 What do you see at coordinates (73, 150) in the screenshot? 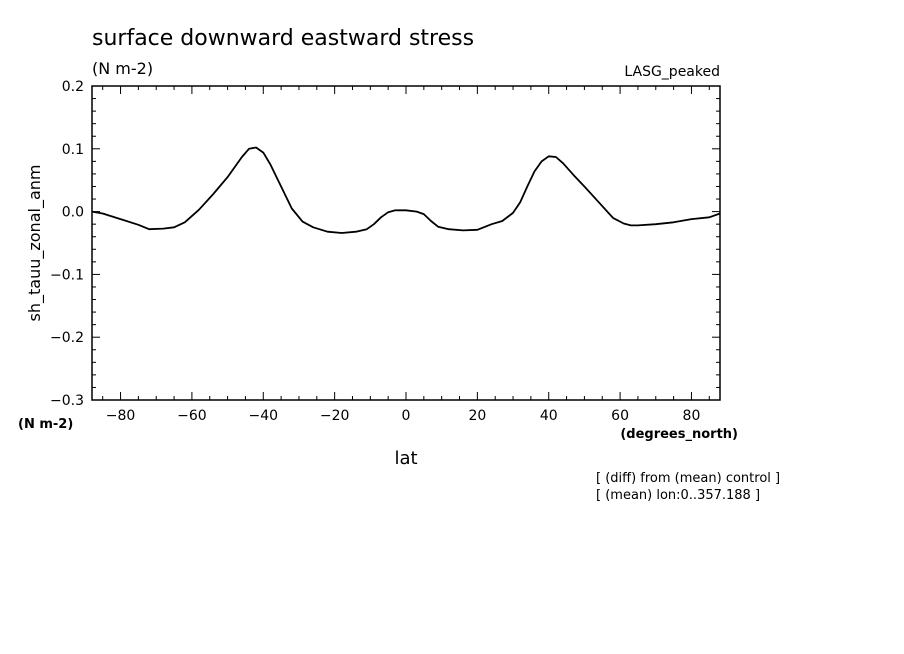
I see `y-tick-label: 0.1` at bounding box center [73, 150].